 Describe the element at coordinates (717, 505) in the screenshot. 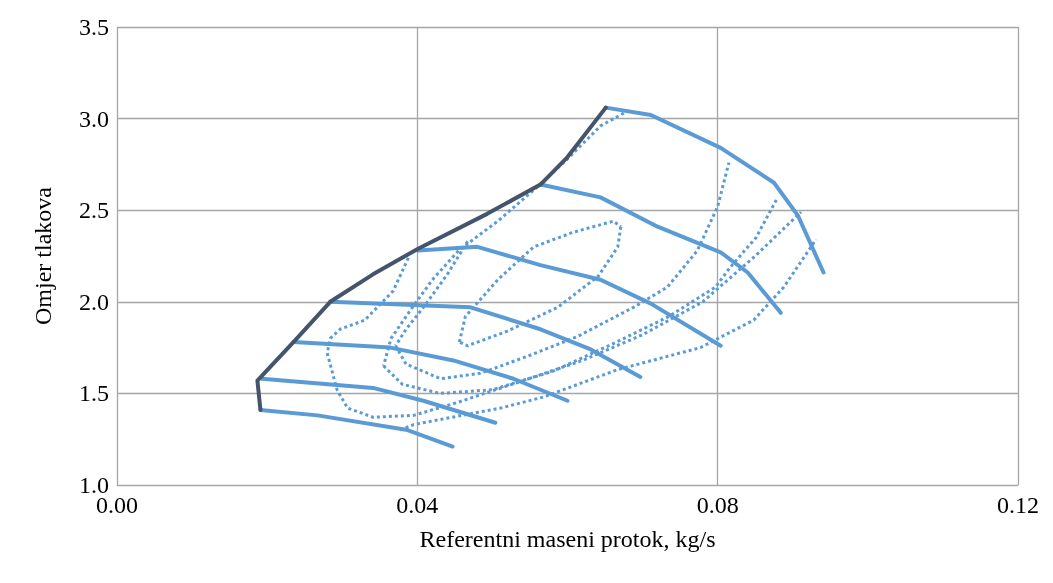

I see `x-tick-label: 0.08` at that location.